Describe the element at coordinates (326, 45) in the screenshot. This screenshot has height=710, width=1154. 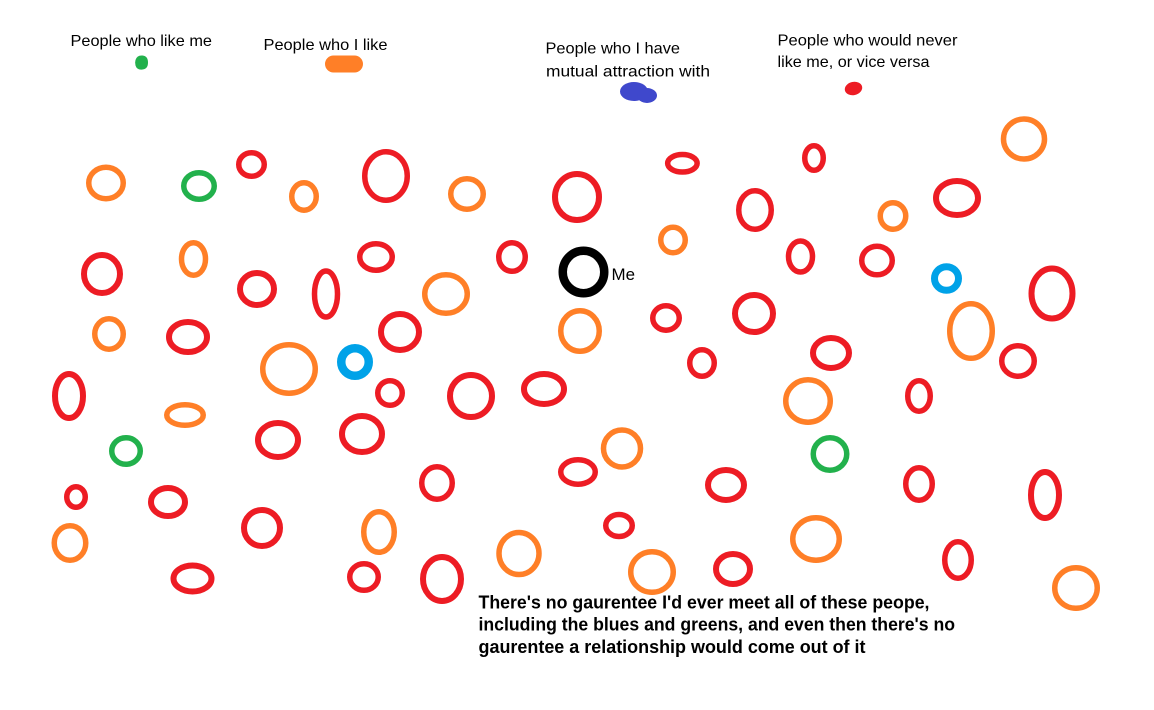
I see `svg-text: People who I like` at that location.